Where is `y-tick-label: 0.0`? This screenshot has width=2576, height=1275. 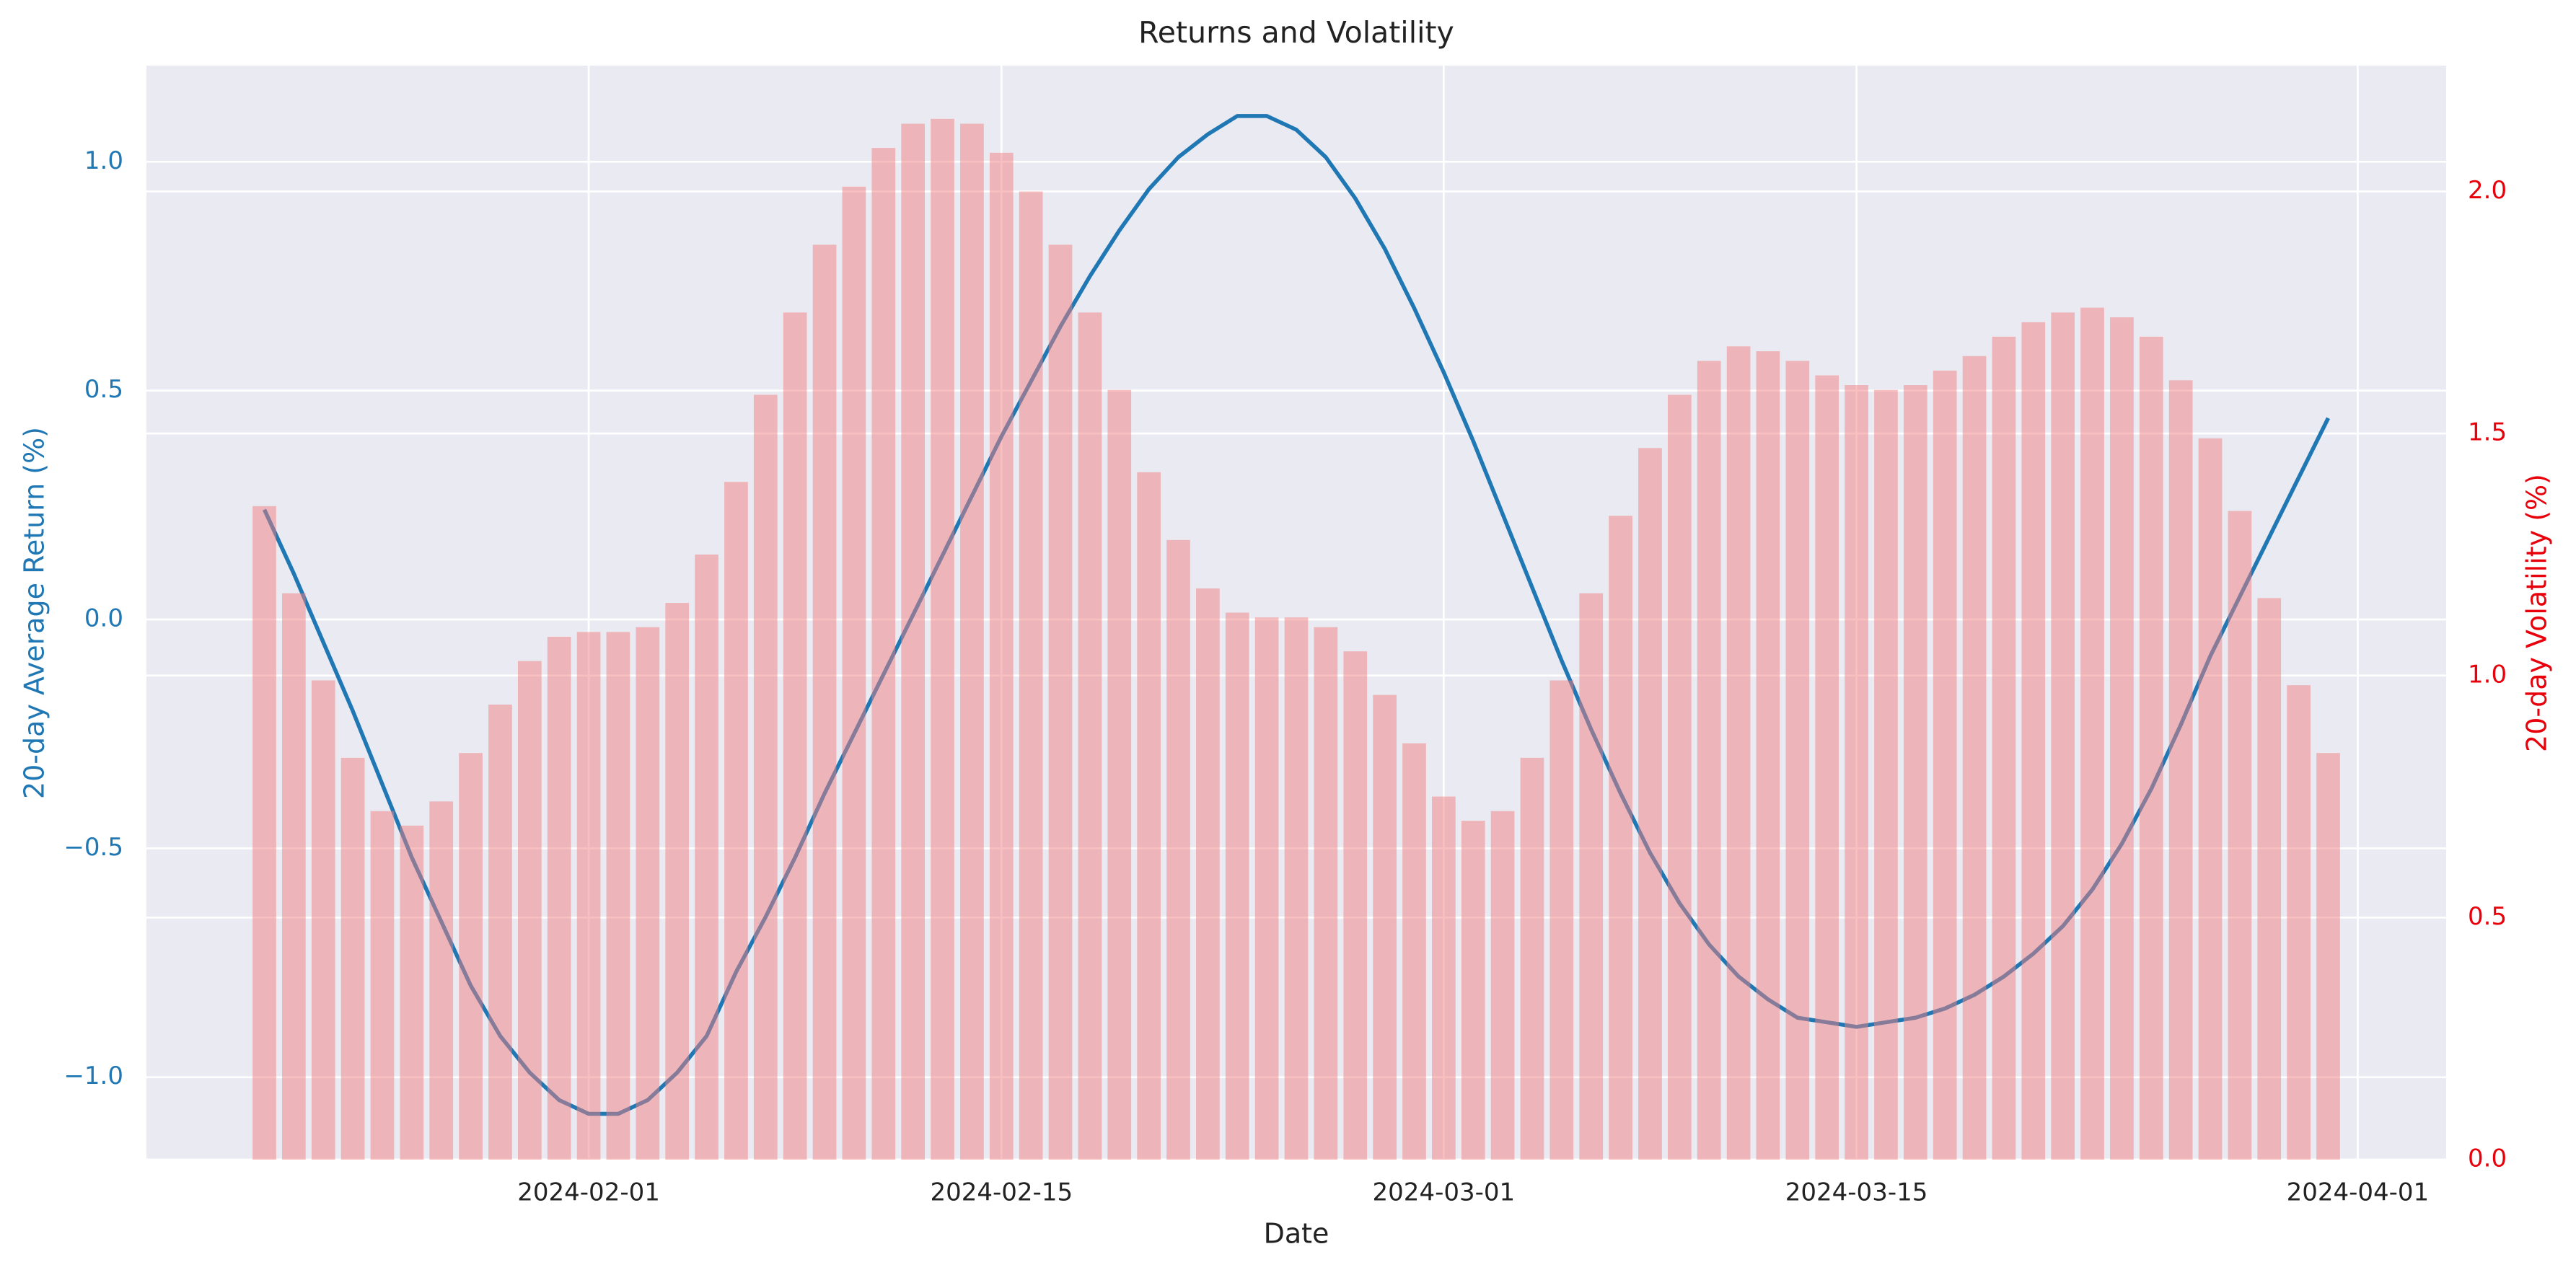
y-tick-label: 0.0 is located at coordinates (103, 618).